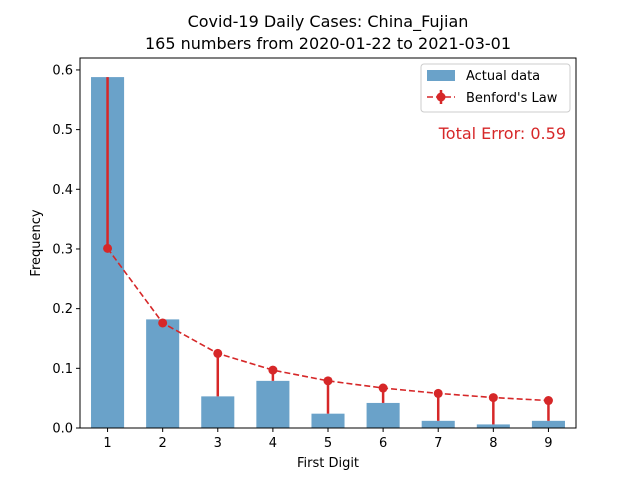 Image resolution: width=640 pixels, height=484 pixels. Describe the element at coordinates (62, 130) in the screenshot. I see `y-tick-label: 0.5` at that location.